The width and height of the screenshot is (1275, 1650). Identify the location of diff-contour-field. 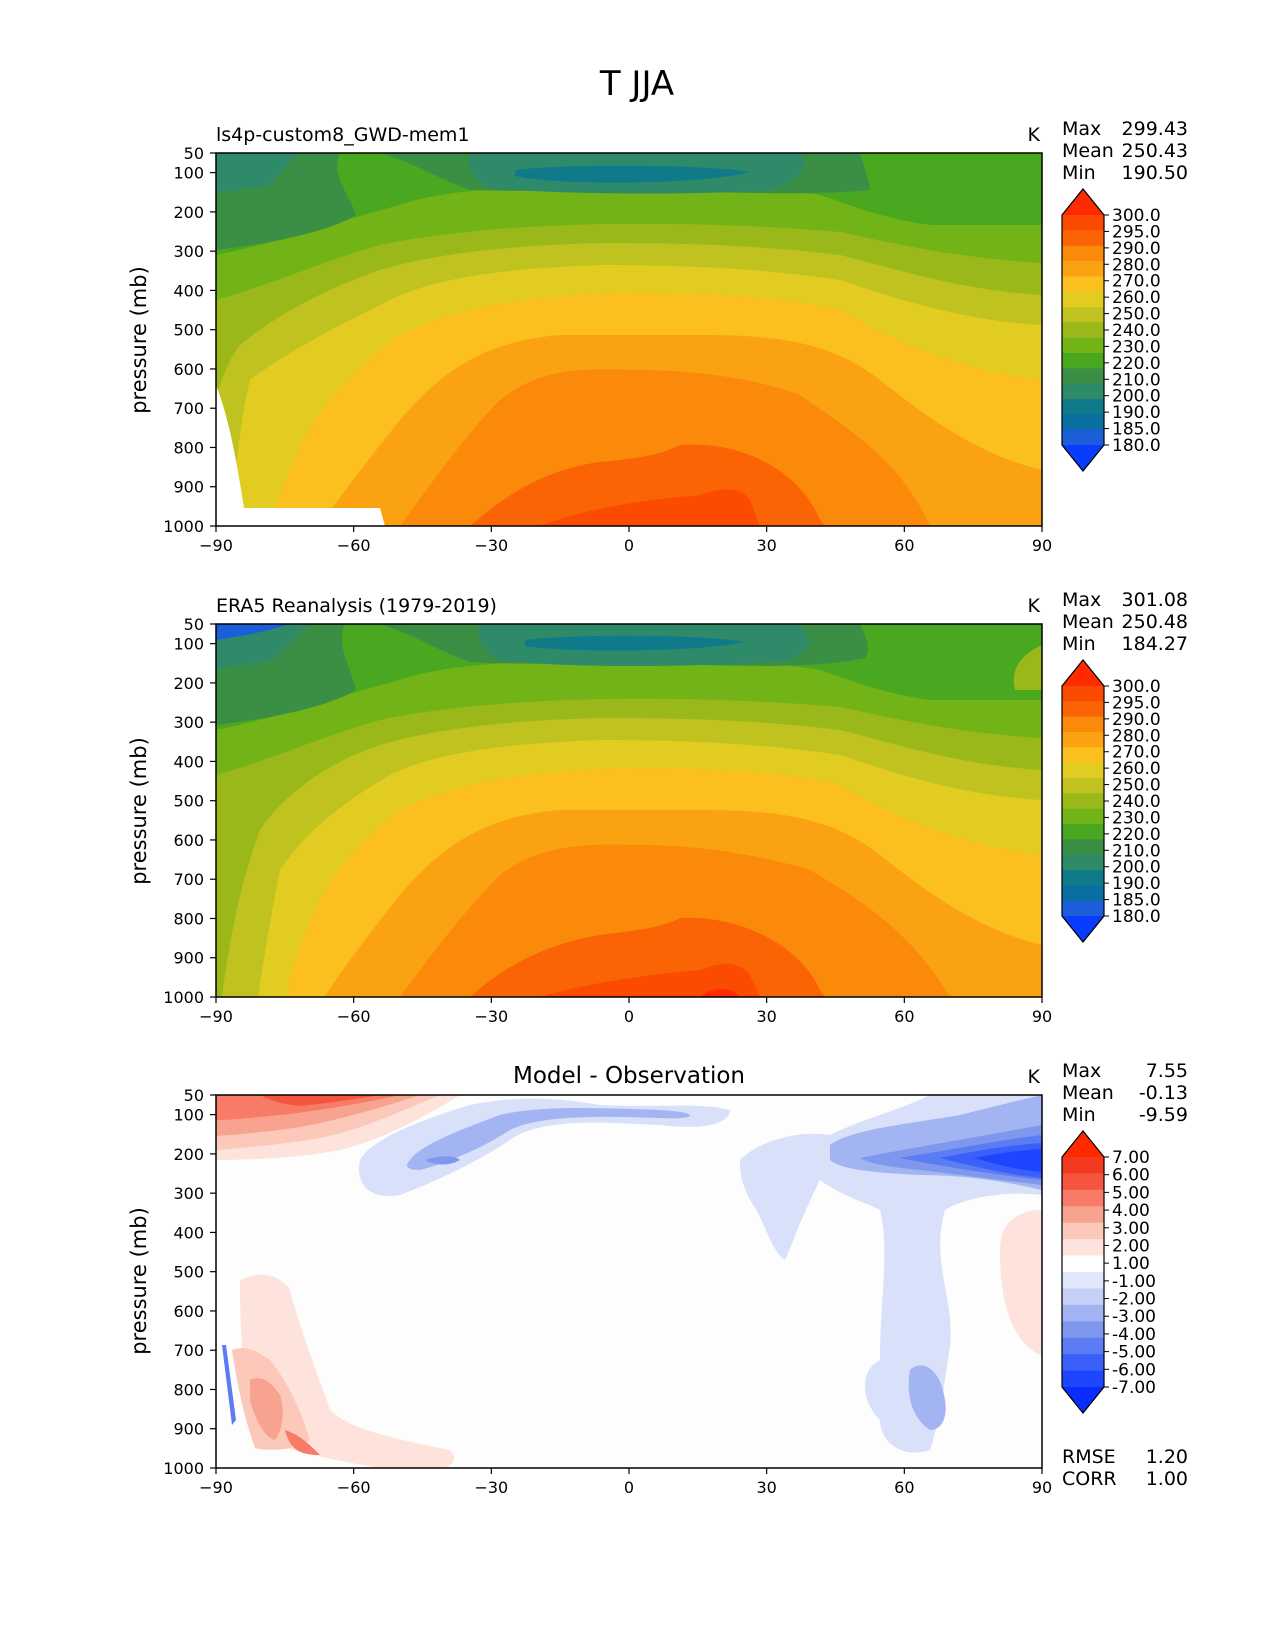
(629, 1281).